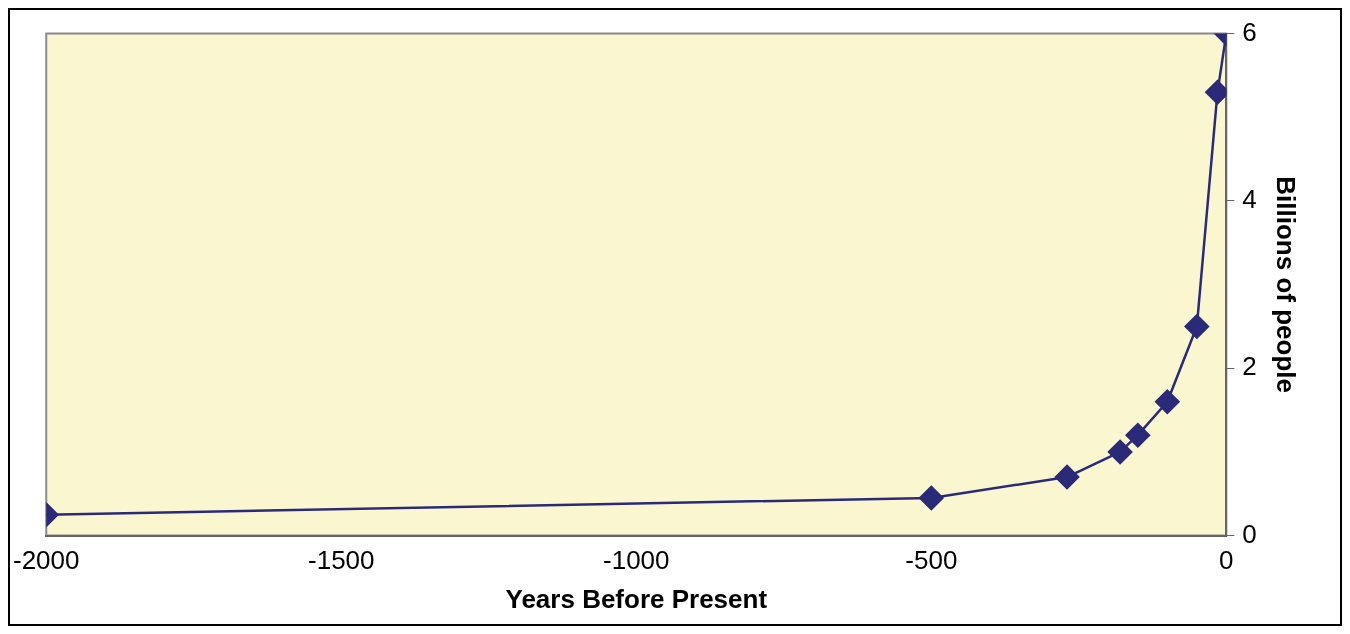 This screenshot has height=634, width=1350. What do you see at coordinates (931, 560) in the screenshot?
I see `x-tick-label: -500` at bounding box center [931, 560].